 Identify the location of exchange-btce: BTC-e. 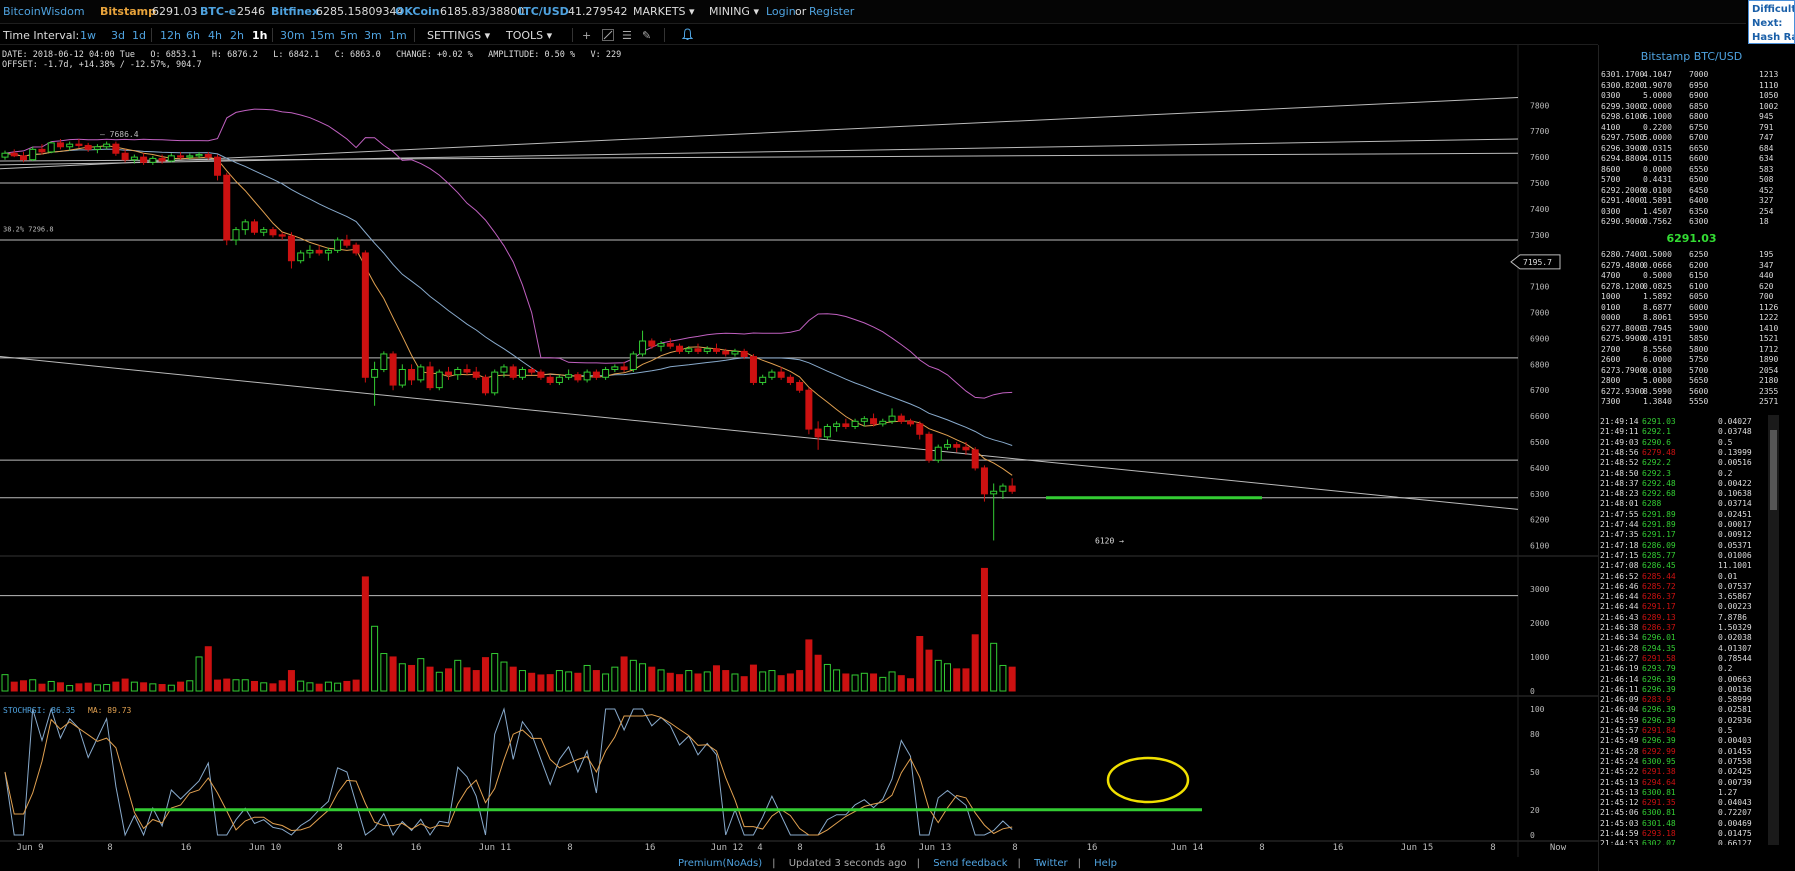
(218, 11).